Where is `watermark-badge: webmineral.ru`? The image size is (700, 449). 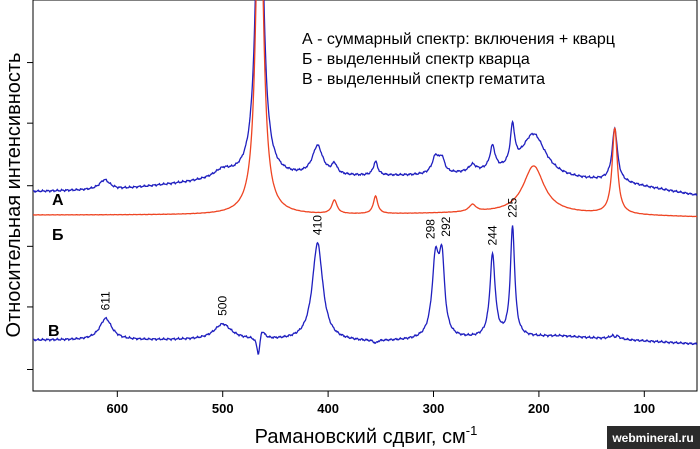 watermark-badge: webmineral.ru is located at coordinates (653, 437).